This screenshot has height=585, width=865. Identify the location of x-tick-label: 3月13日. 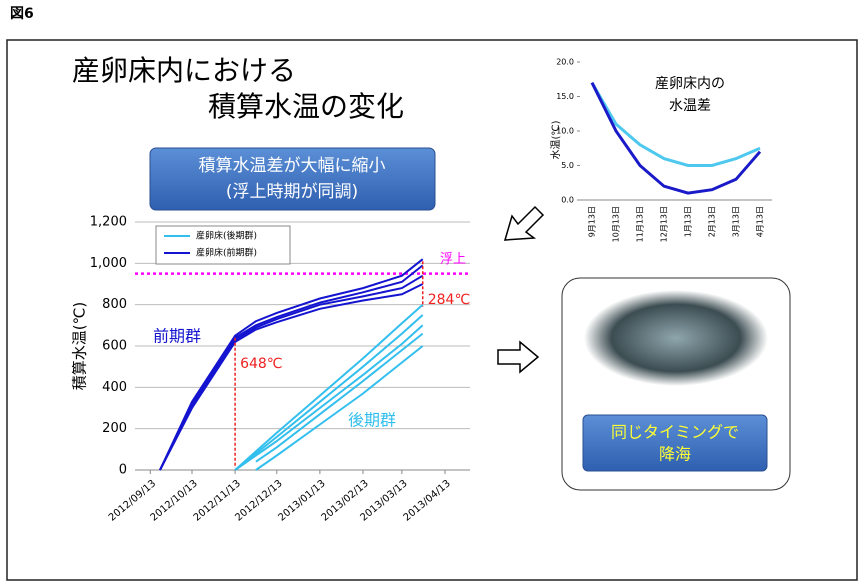
(736, 221).